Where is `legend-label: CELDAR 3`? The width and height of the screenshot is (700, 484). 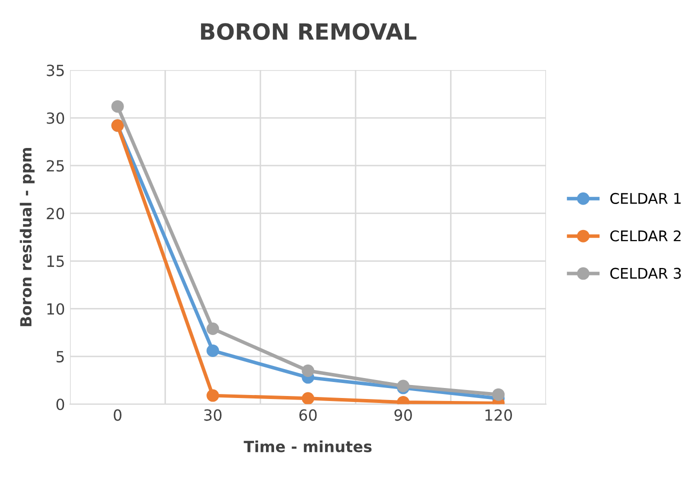
legend-label: CELDAR 3 is located at coordinates (645, 273).